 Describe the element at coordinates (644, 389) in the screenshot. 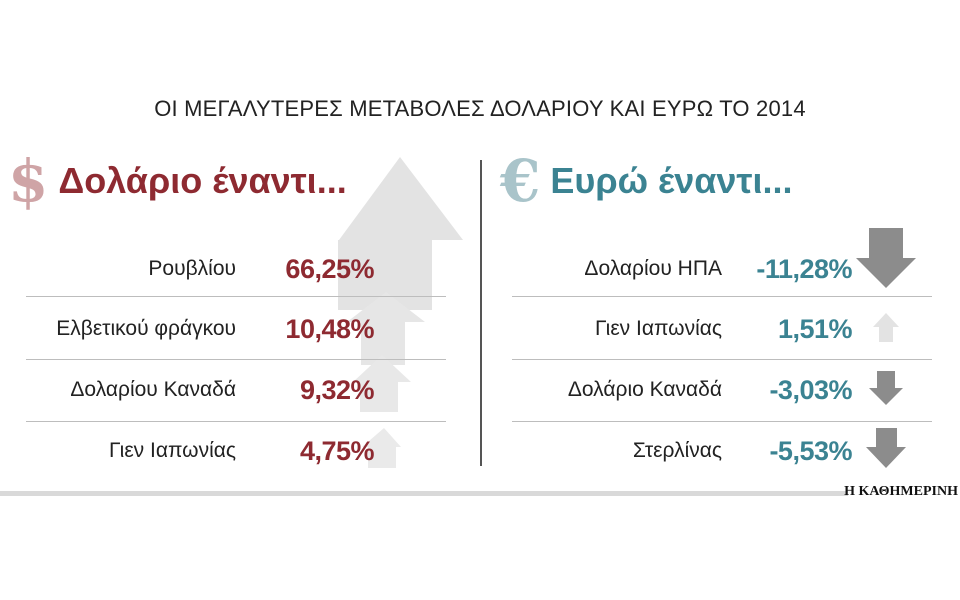

I see `currency-name: Δολάριο Καναδά` at that location.